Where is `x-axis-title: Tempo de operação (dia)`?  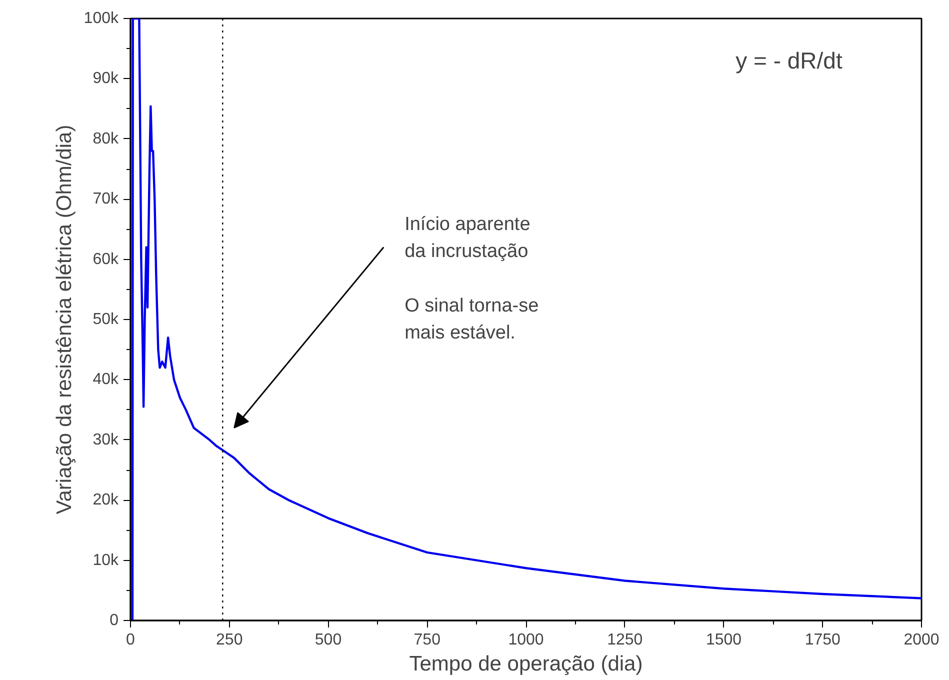
x-axis-title: Tempo de operação (dia) is located at coordinates (526, 664).